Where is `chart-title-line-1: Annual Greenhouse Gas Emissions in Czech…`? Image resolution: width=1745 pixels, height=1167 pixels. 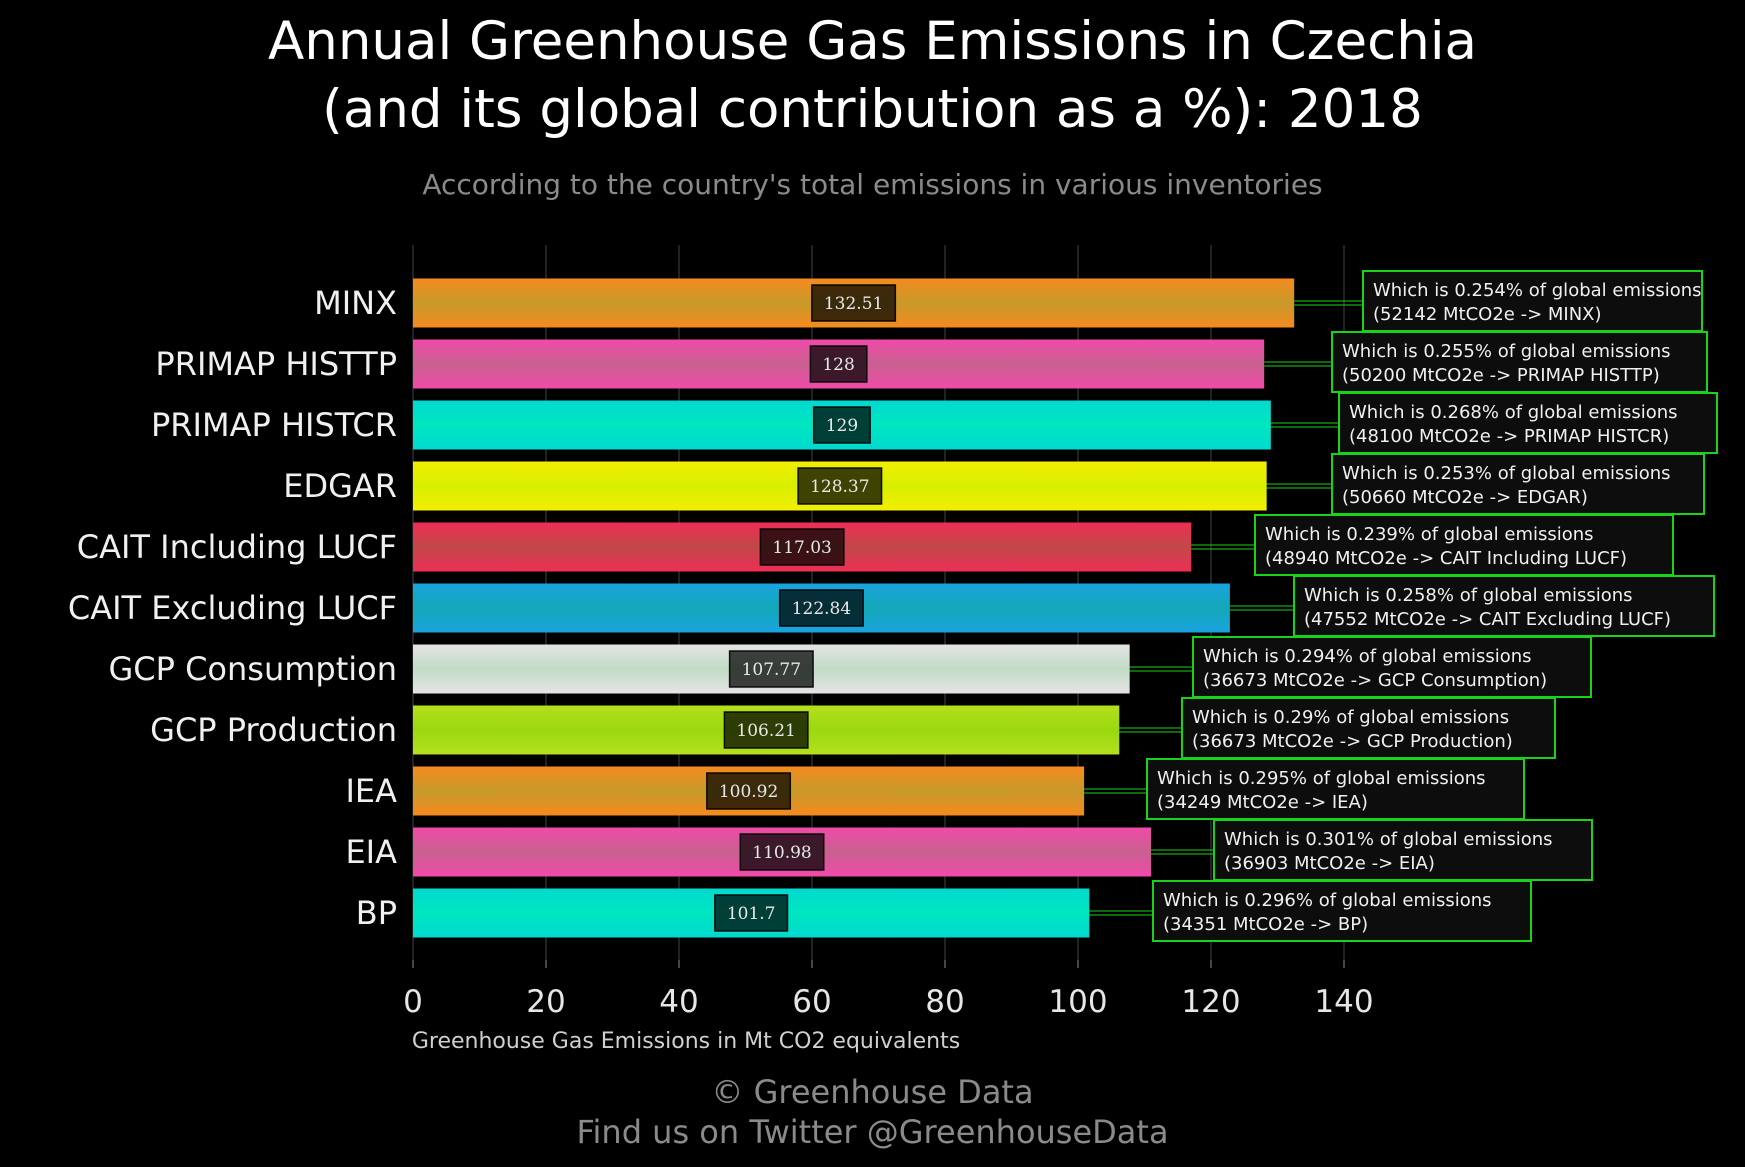
chart-title-line-1: Annual Greenhouse Gas Emissions in Czech… is located at coordinates (872, 41).